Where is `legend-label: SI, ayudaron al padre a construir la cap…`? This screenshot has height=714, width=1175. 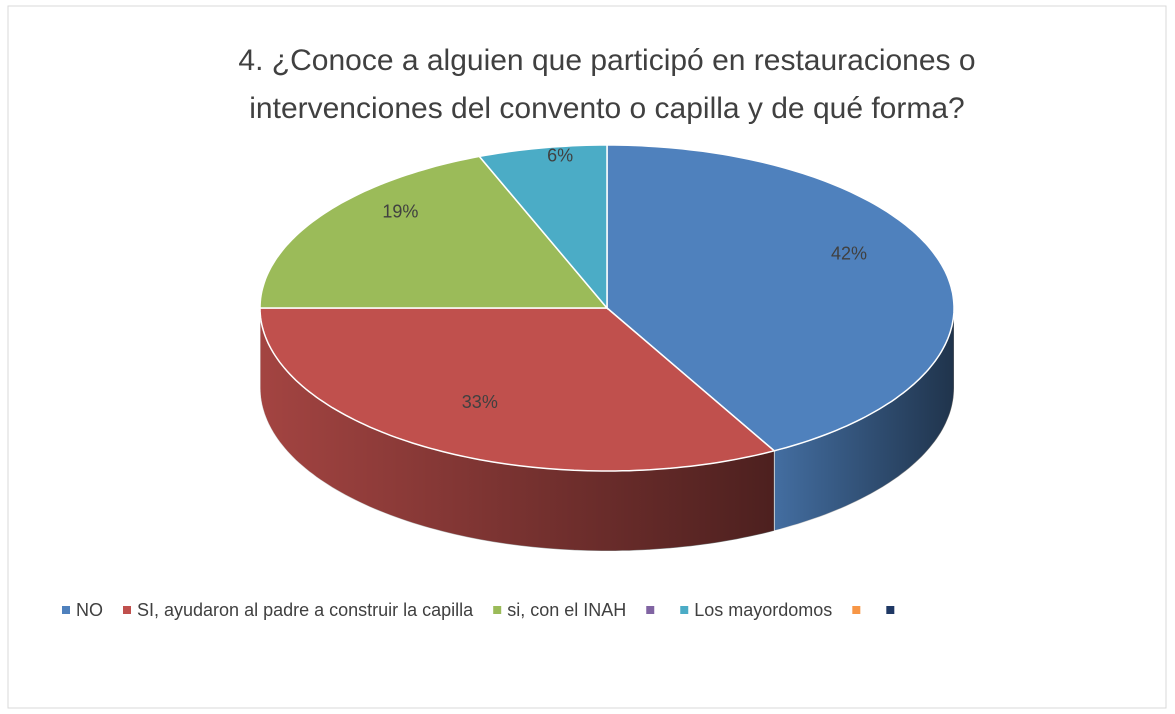
legend-label: SI, ayudaron al padre a construir la cap… is located at coordinates (305, 610).